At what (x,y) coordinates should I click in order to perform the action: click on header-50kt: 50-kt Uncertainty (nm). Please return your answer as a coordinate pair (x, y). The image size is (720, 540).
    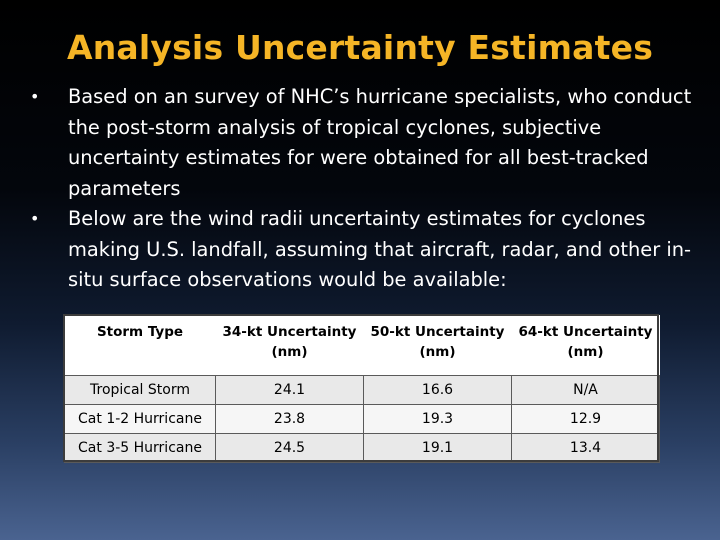
    Looking at the image, I should click on (437, 345).